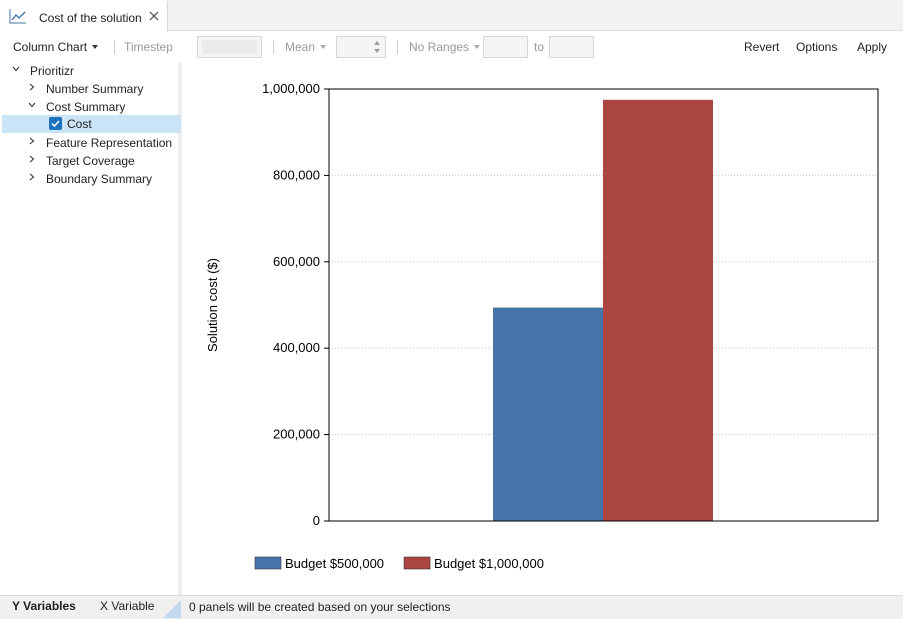  I want to click on y-tick-label: 0, so click(316, 520).